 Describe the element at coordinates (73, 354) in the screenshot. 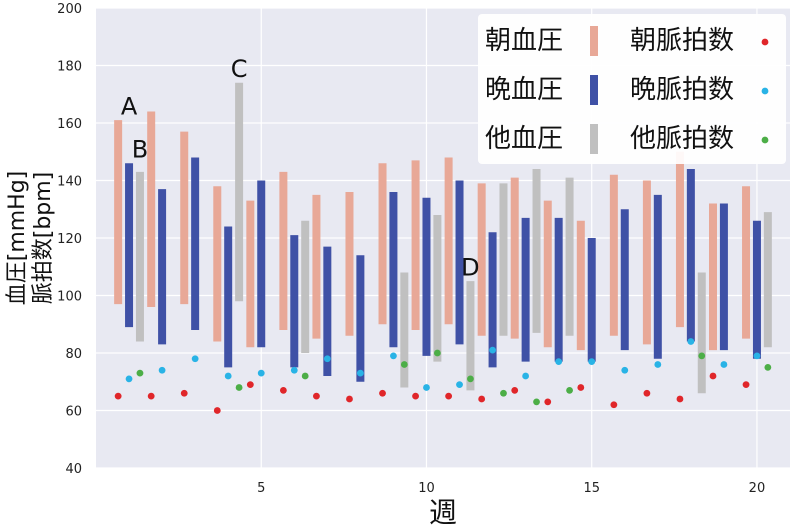

I see `y-tick-label: 80` at that location.